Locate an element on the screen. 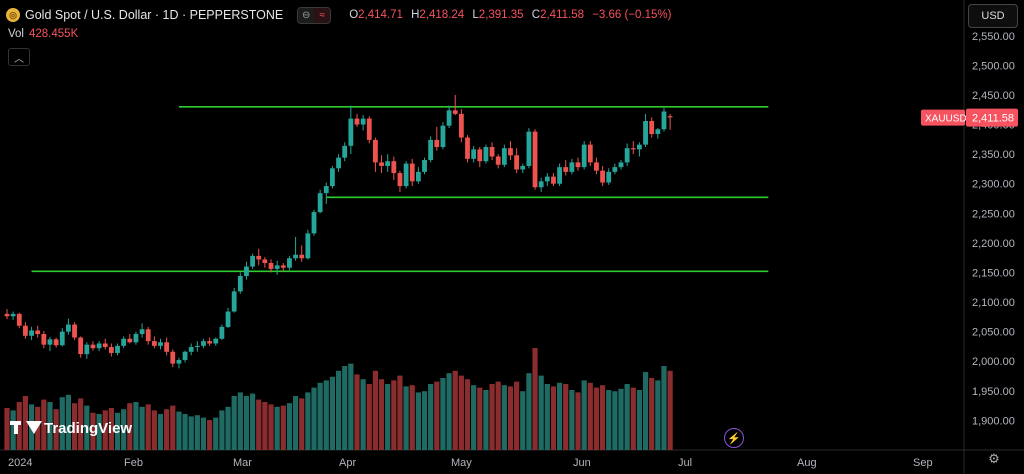 The height and width of the screenshot is (474, 1024). price-tag is located at coordinates (992, 117).